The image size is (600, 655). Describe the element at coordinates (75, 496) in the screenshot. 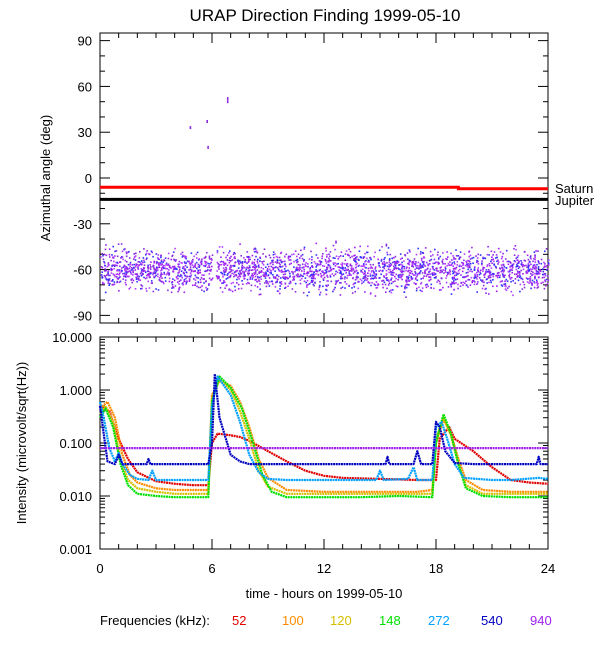

I see `bottom-ytick-label: 0.010` at that location.